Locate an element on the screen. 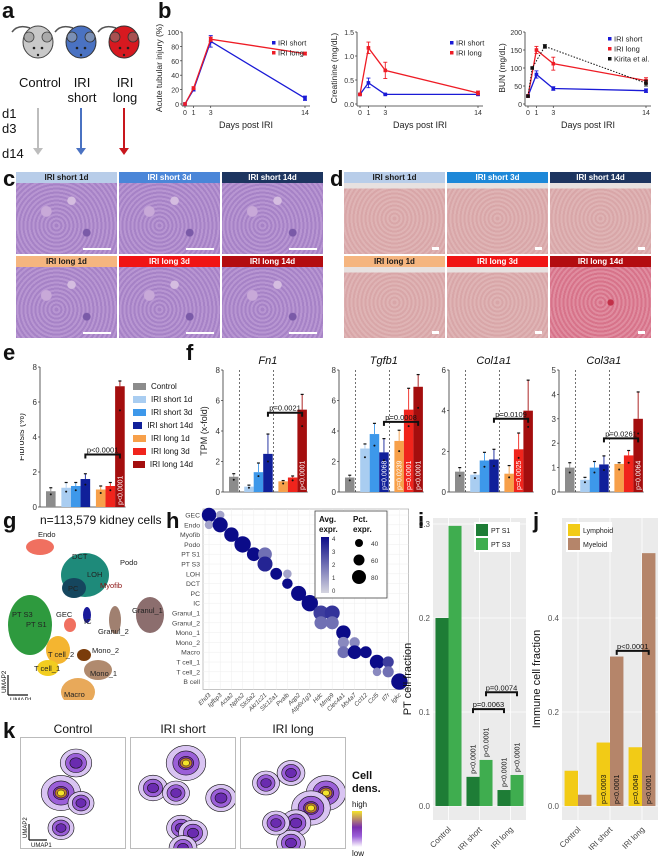  row-label: PC is located at coordinates (196, 594).